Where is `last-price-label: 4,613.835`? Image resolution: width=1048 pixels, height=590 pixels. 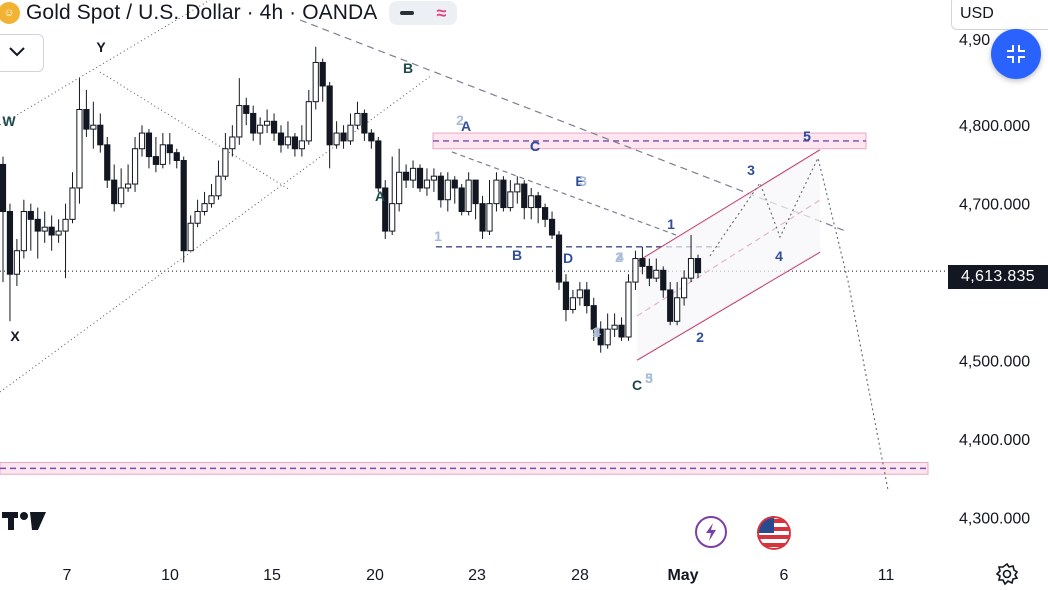
last-price-label: 4,613.835 is located at coordinates (998, 277).